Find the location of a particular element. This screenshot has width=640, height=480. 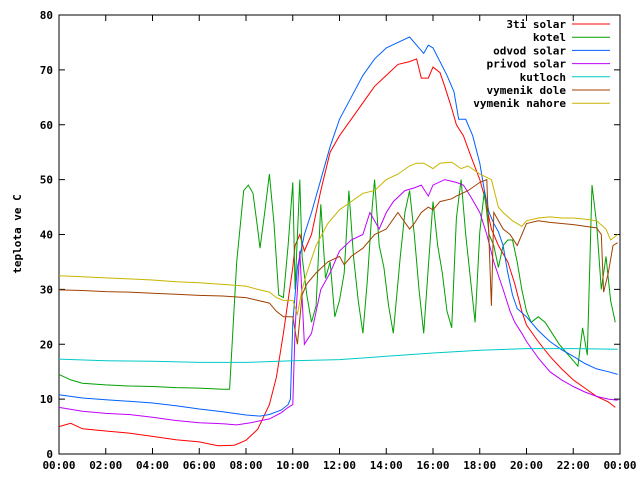

x-tick-label: 12:00 is located at coordinates (339, 465).